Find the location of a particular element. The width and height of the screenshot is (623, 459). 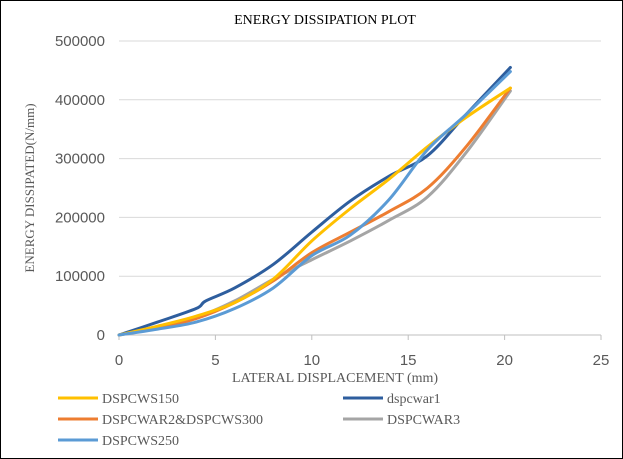

y-tick-label: 500000 is located at coordinates (80, 41).